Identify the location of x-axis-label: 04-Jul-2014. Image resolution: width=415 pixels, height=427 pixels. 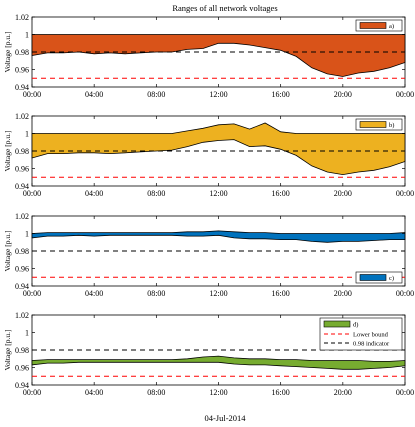
(225, 418).